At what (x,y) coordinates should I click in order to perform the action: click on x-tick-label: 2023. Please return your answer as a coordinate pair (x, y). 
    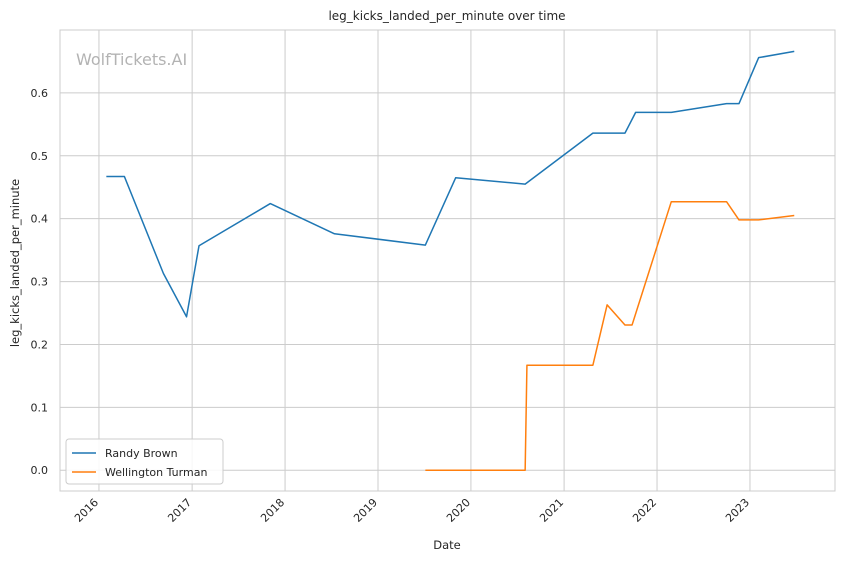
    Looking at the image, I should click on (737, 510).